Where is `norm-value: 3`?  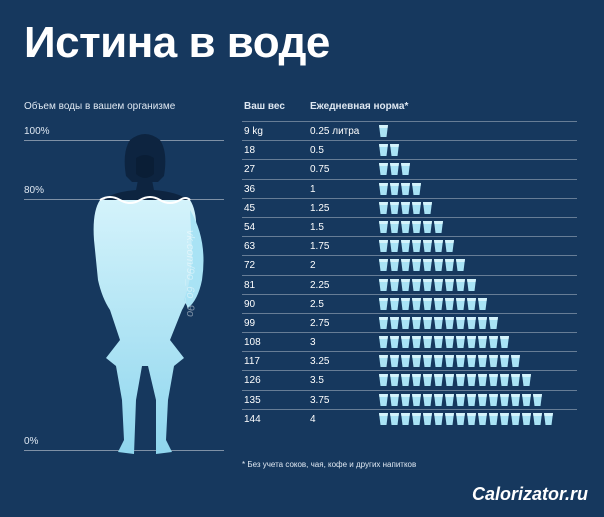 norm-value: 3 is located at coordinates (313, 343).